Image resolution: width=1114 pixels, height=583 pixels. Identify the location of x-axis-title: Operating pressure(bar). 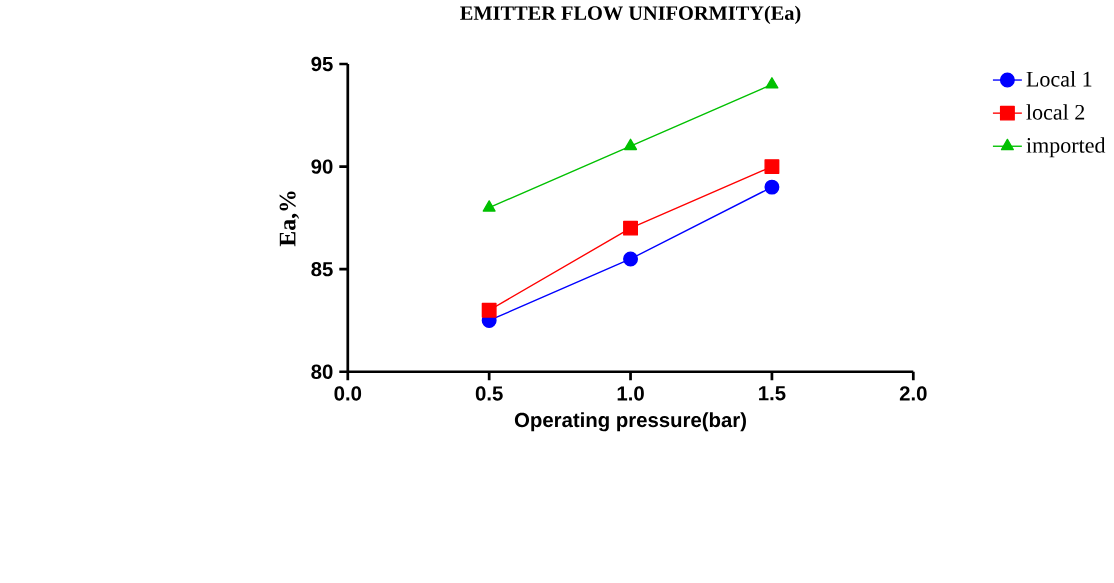
(630, 422).